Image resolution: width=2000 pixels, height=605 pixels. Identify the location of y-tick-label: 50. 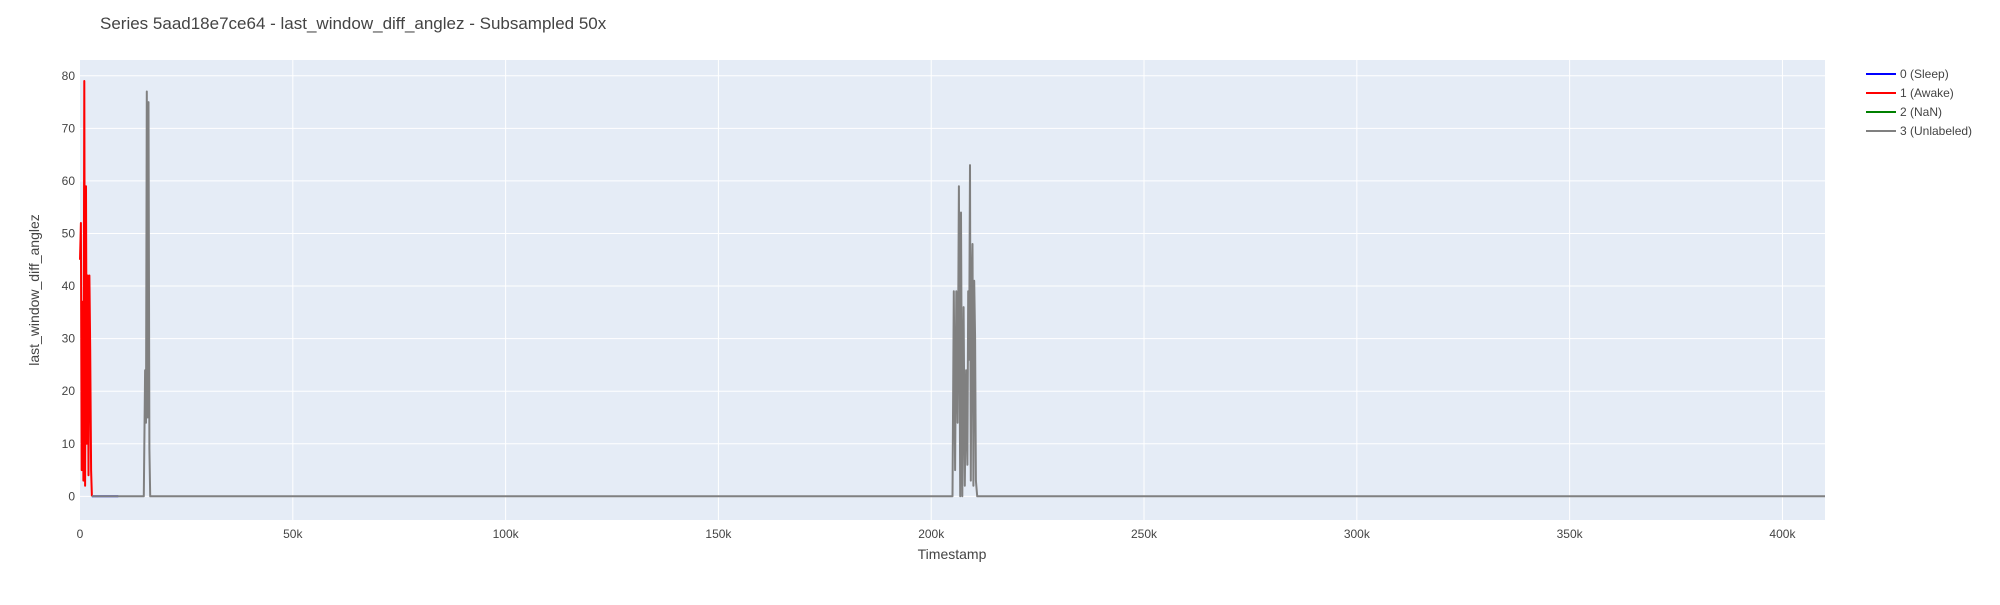
(69, 233).